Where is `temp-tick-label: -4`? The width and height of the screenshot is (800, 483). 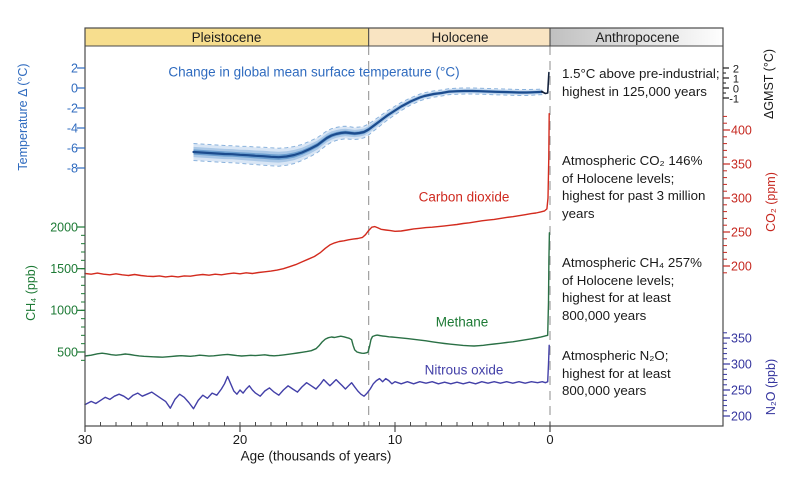
temp-tick-label: -4 is located at coordinates (72, 128).